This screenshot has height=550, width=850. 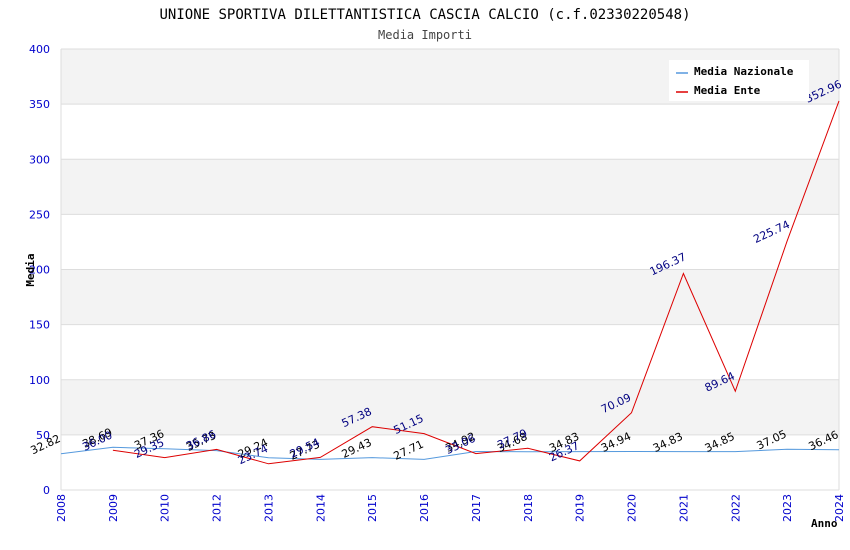 I want to click on x-tick-label: 2015, so click(x=372, y=508).